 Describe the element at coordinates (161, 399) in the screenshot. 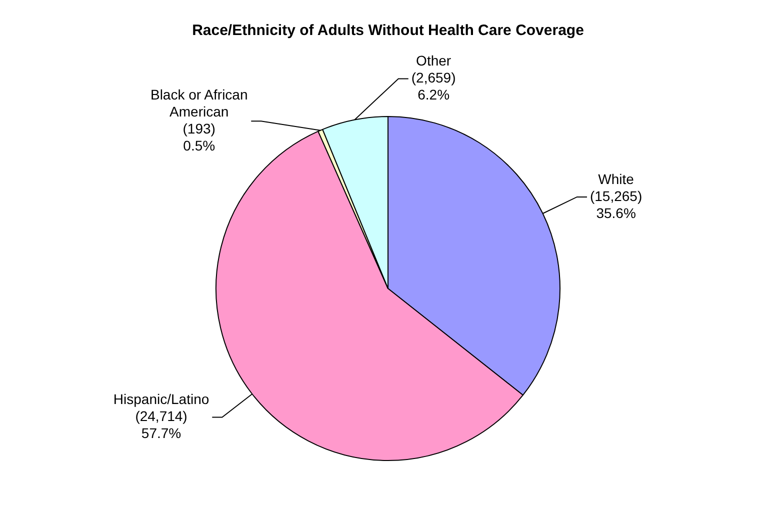

I see `slice-label: Hispanic/Latino` at that location.